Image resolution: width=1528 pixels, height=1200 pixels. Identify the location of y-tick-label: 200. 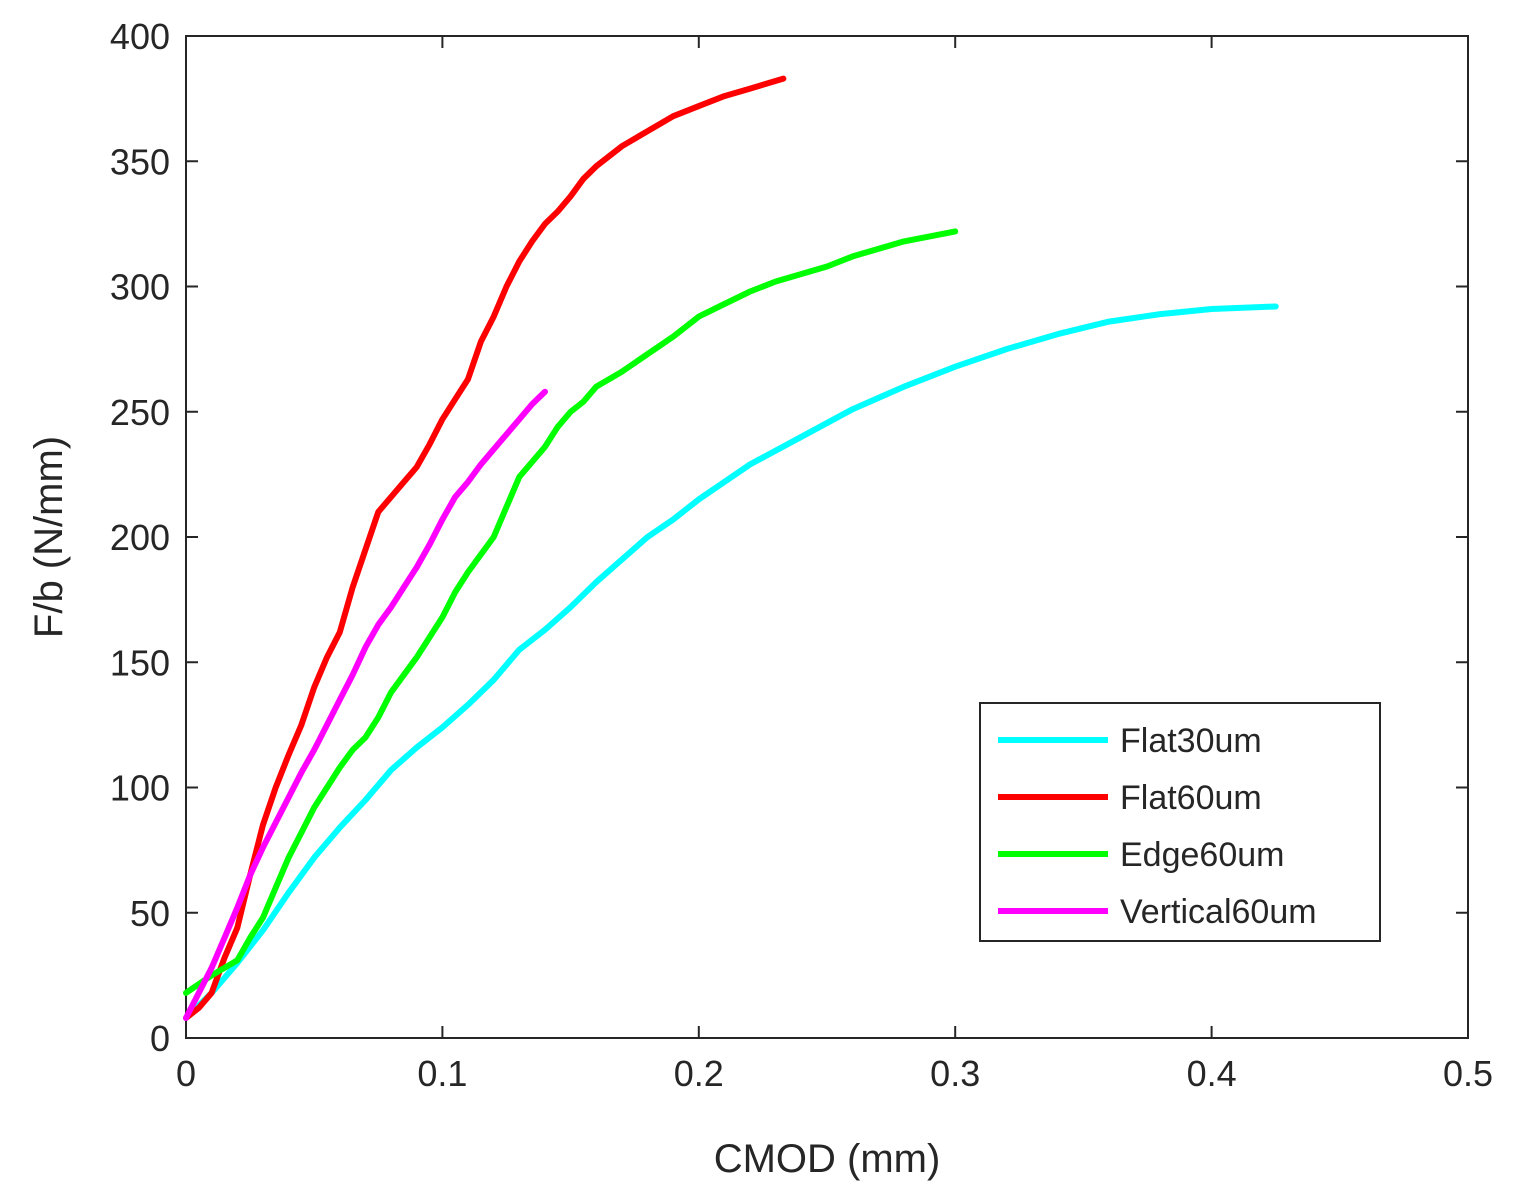
(140, 537).